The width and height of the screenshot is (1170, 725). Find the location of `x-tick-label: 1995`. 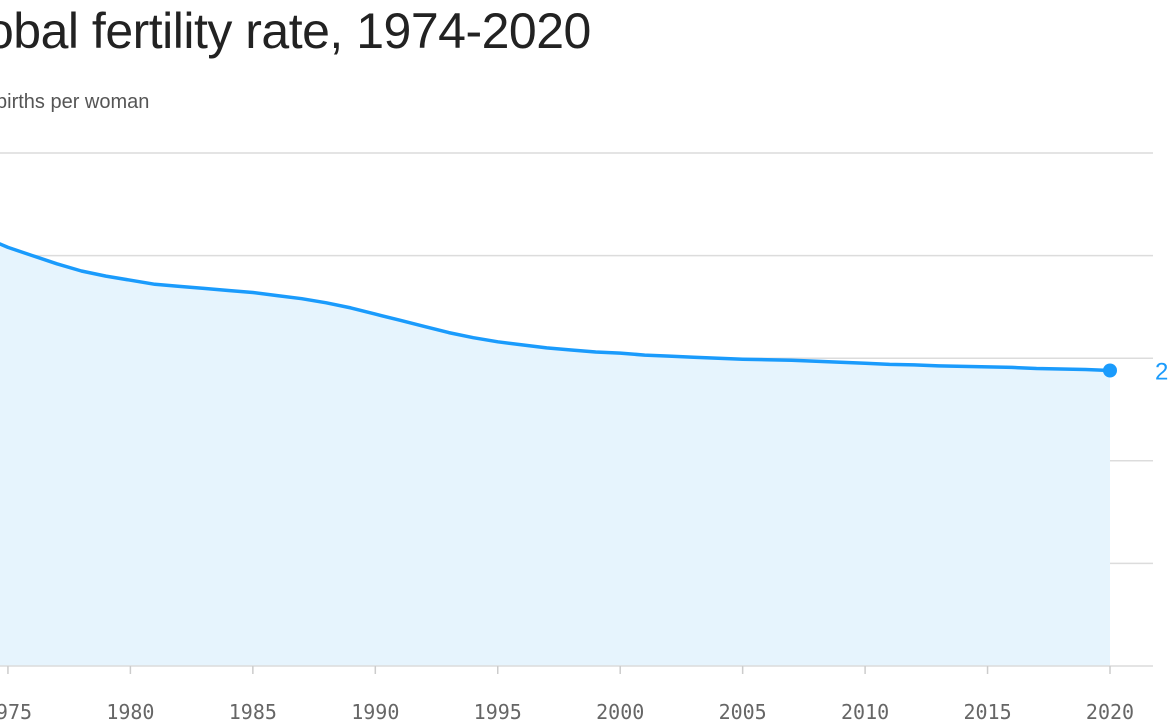

x-tick-label: 1995 is located at coordinates (498, 712).